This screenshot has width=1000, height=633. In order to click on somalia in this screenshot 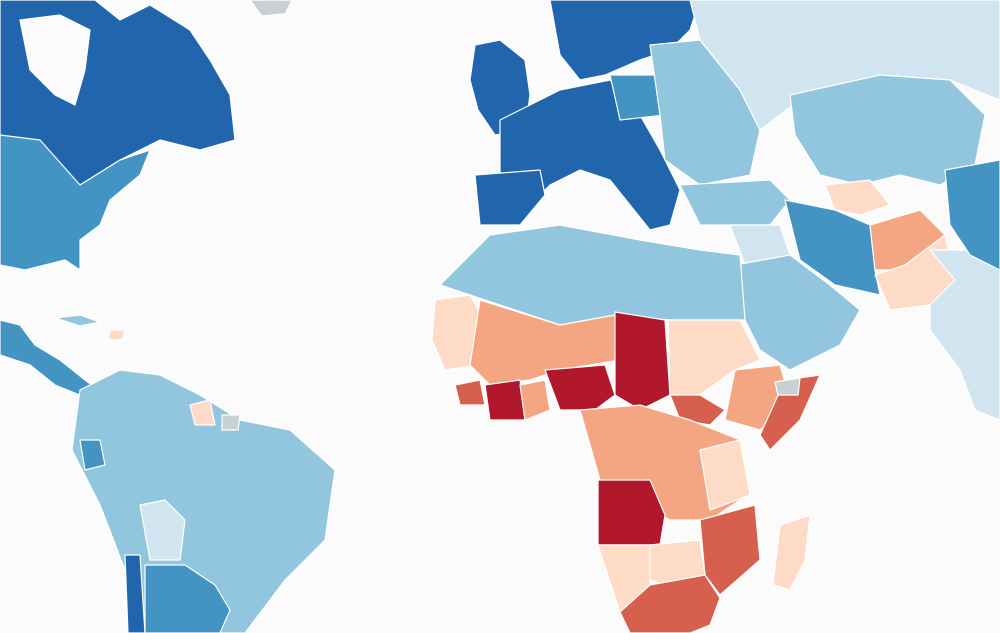, I will do `click(790, 412)`.